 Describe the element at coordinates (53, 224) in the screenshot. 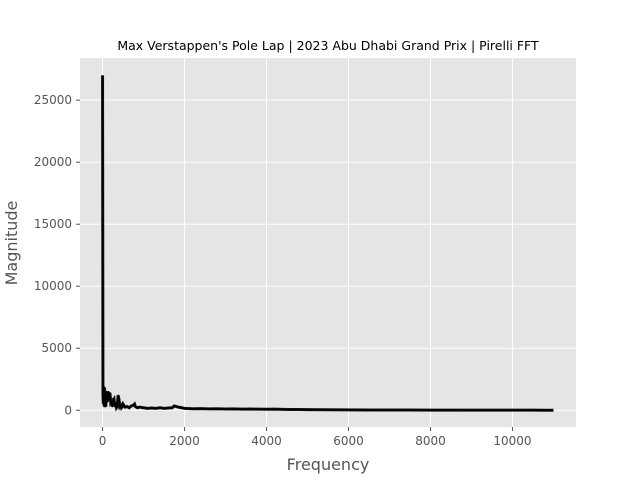

I see `y-tick-label: 15000` at that location.